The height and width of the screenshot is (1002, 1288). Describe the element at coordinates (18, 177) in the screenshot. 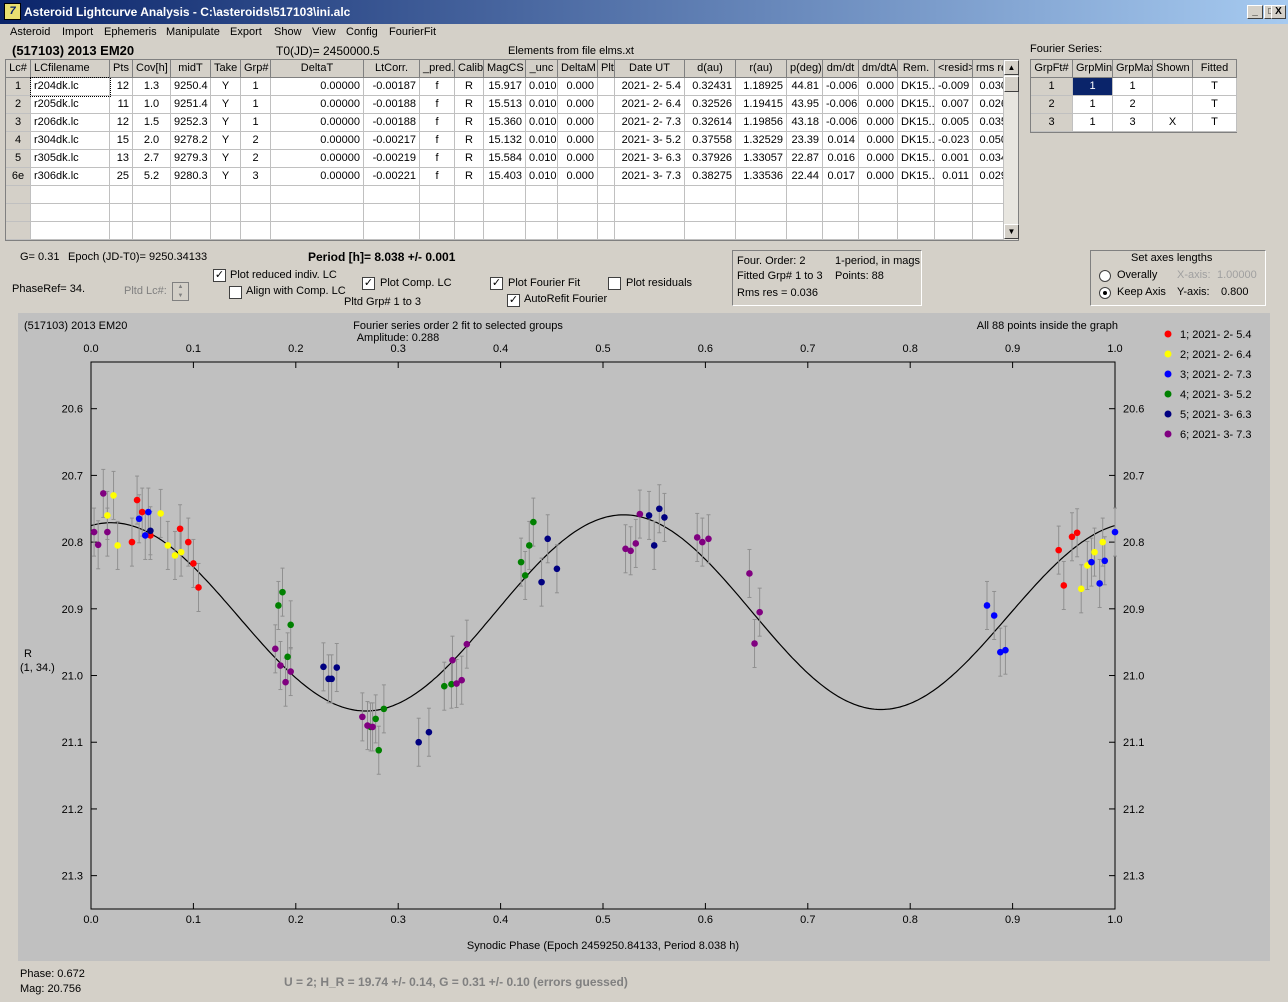

I see `table-cell: 6e` at that location.